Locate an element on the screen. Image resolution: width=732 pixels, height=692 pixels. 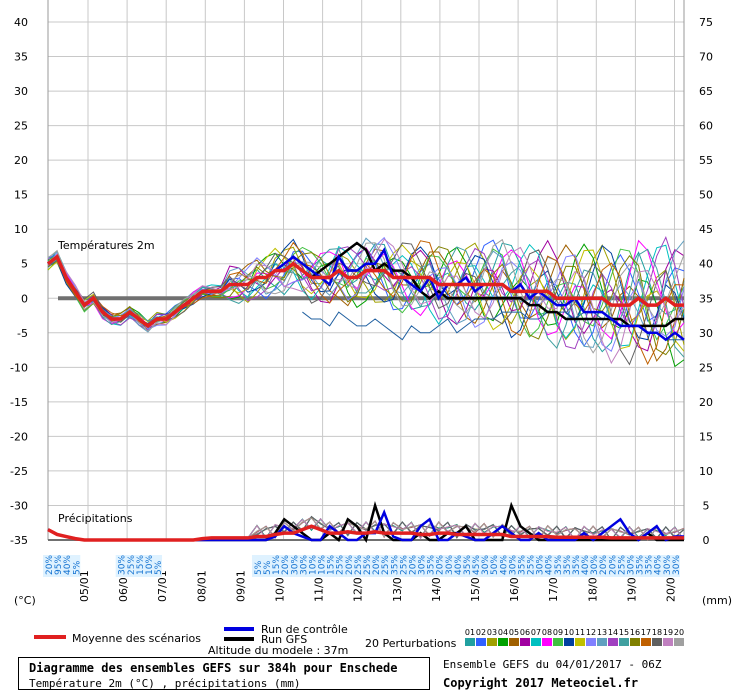
precipitation-section-label: Précipitations is located at coordinates (95, 518).